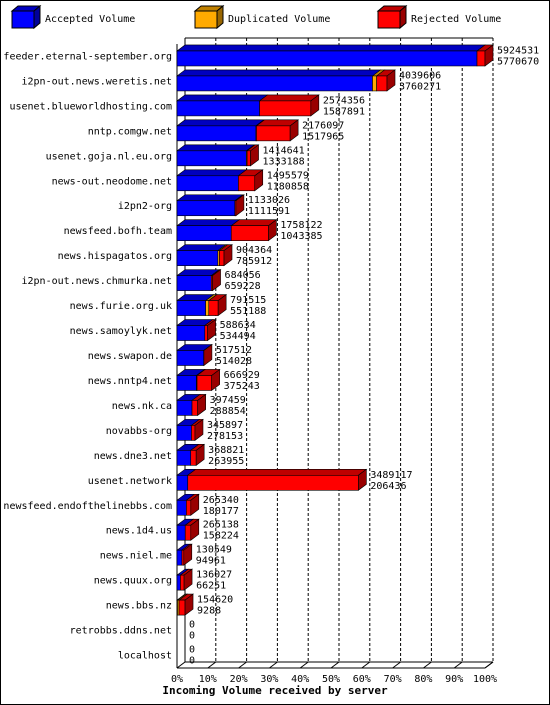 This screenshot has width=550, height=705. I want to click on y-tick-label: news.swapon.de, so click(130, 356).